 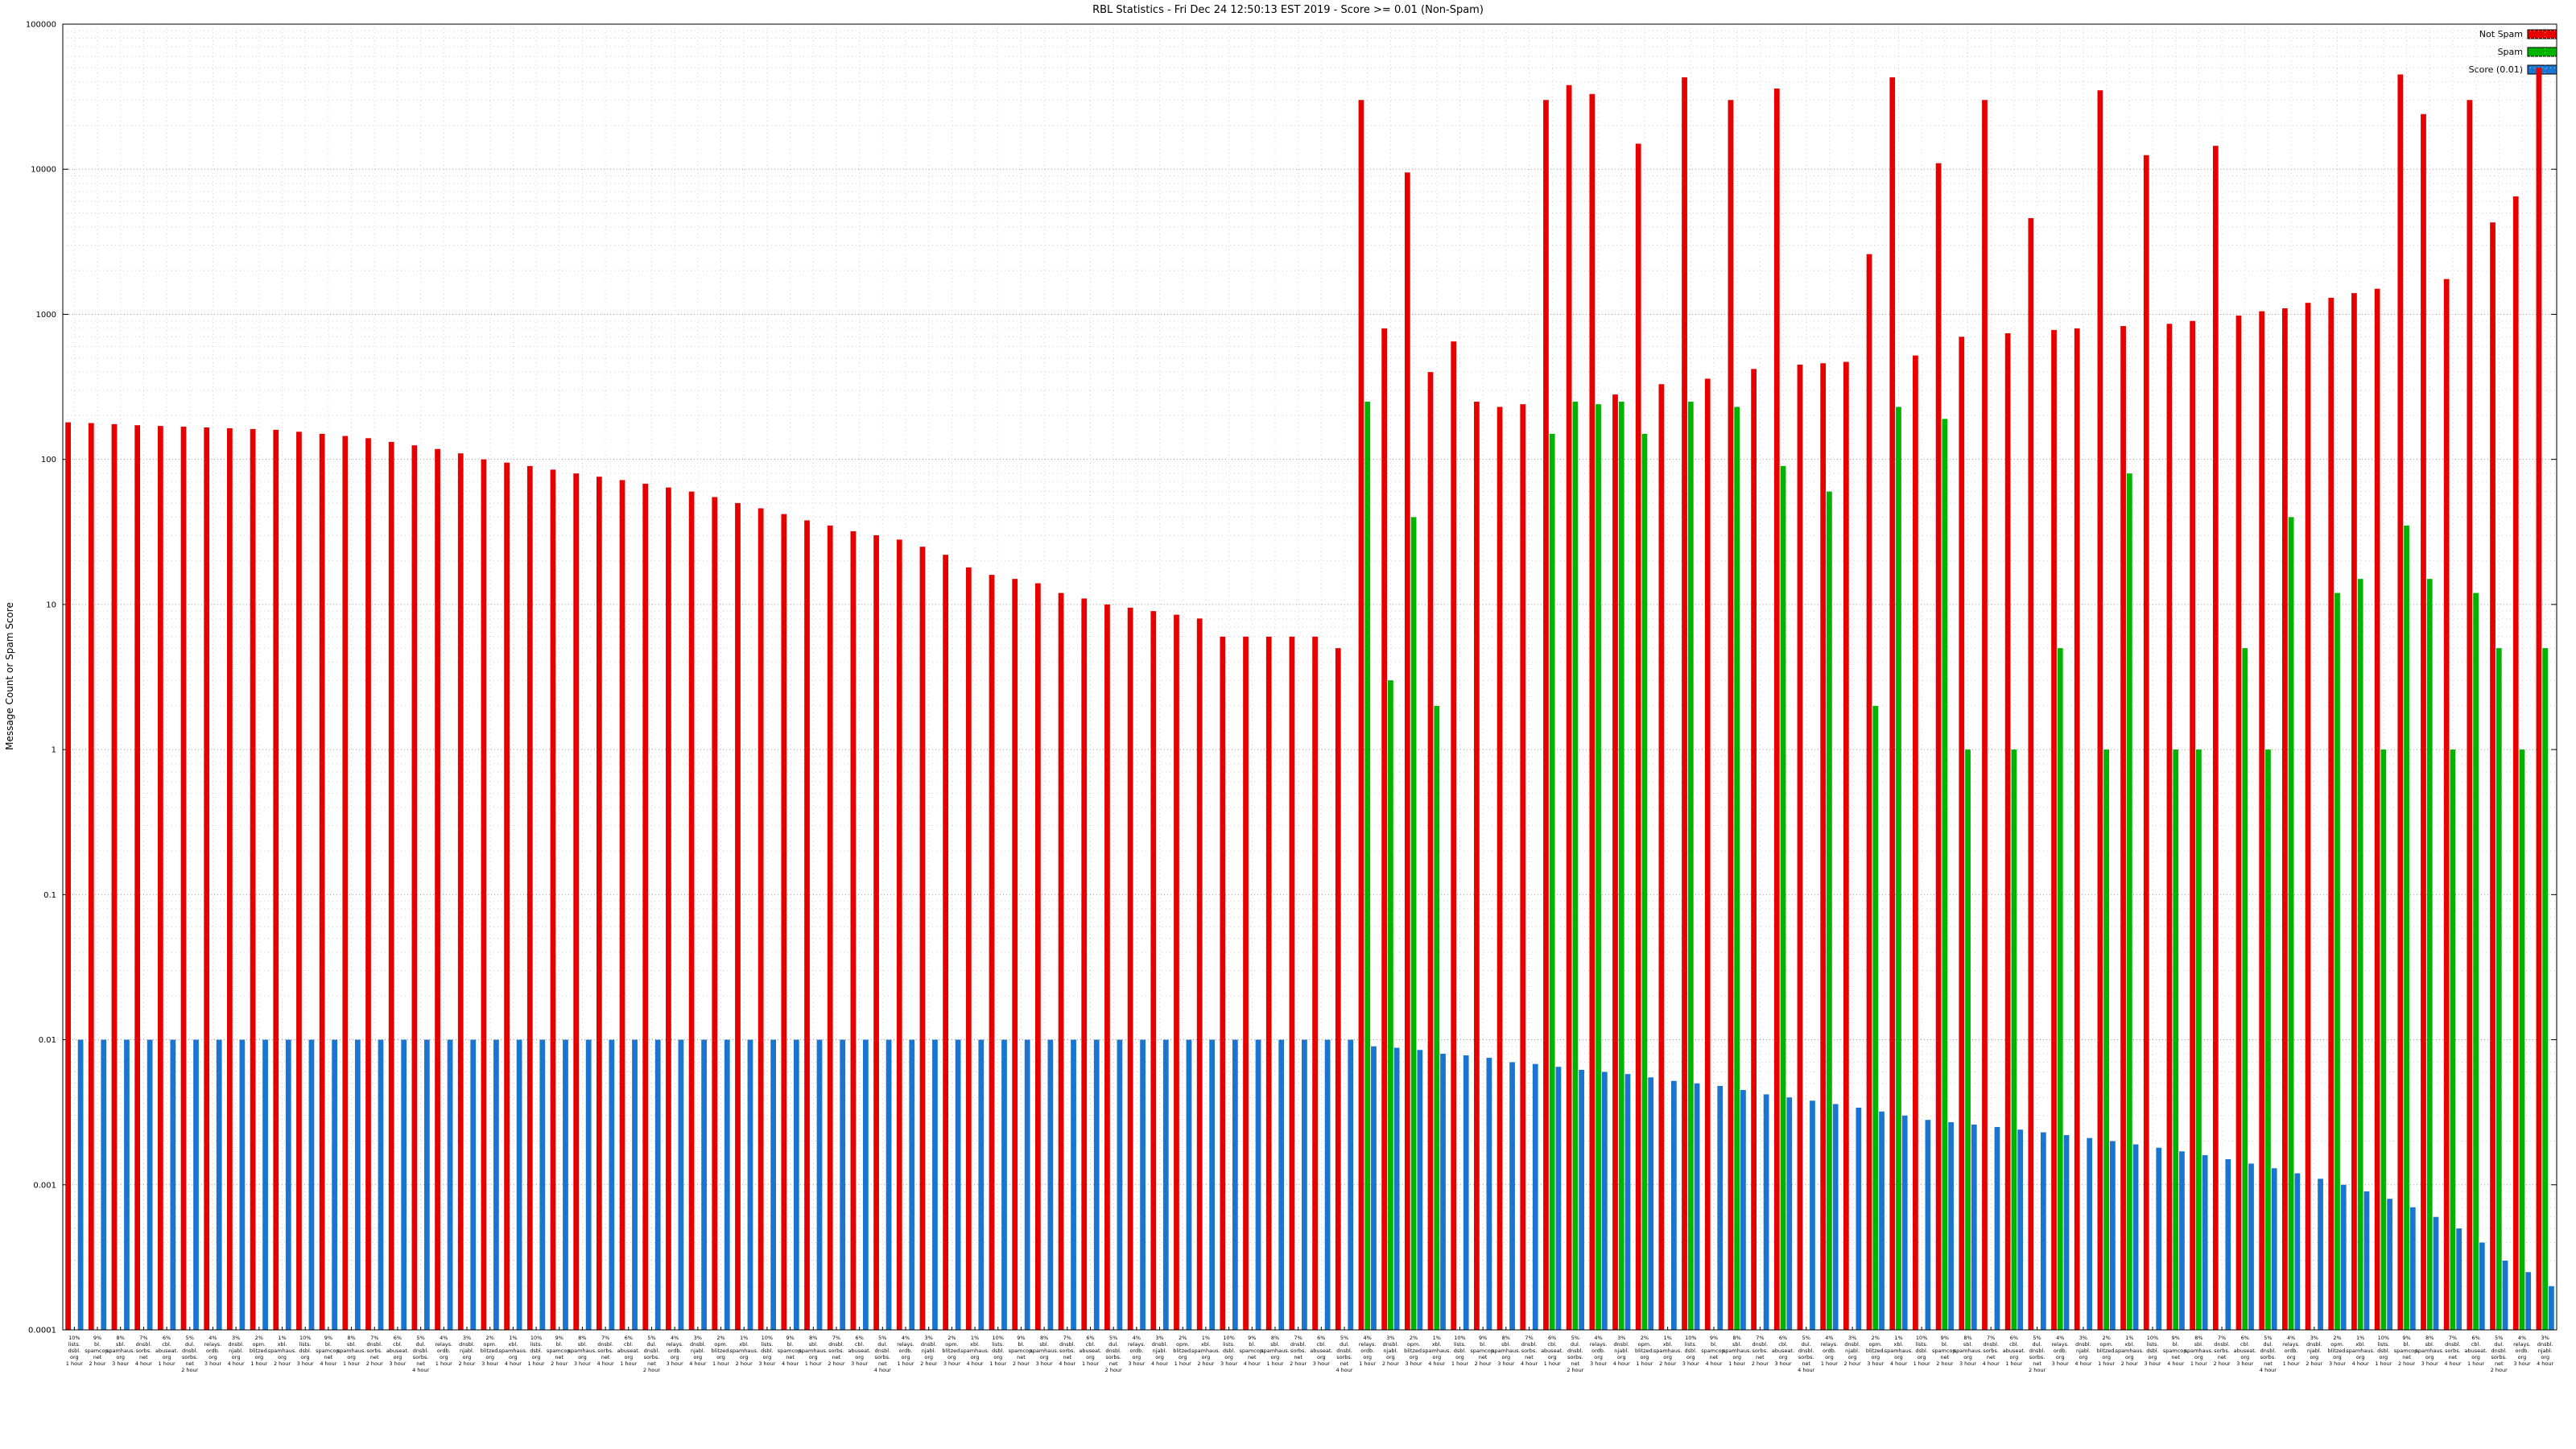 What do you see at coordinates (1604, 1200) in the screenshot?
I see `bar-score-0-01--66` at bounding box center [1604, 1200].